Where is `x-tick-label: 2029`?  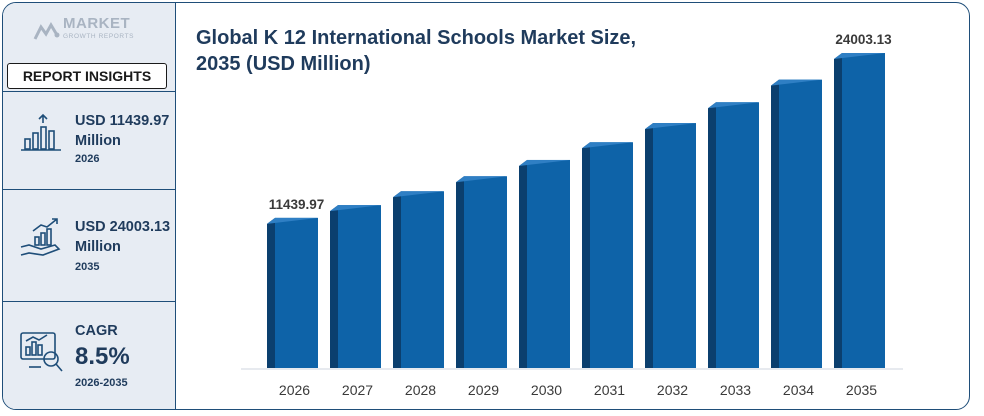
x-tick-label: 2029 is located at coordinates (483, 390).